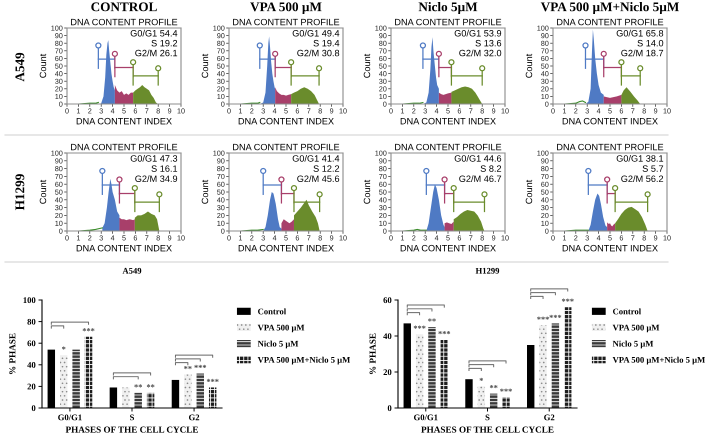 Image resolution: width=709 pixels, height=437 pixels. I want to click on annotation: G0/G1 49.4, so click(316, 33).